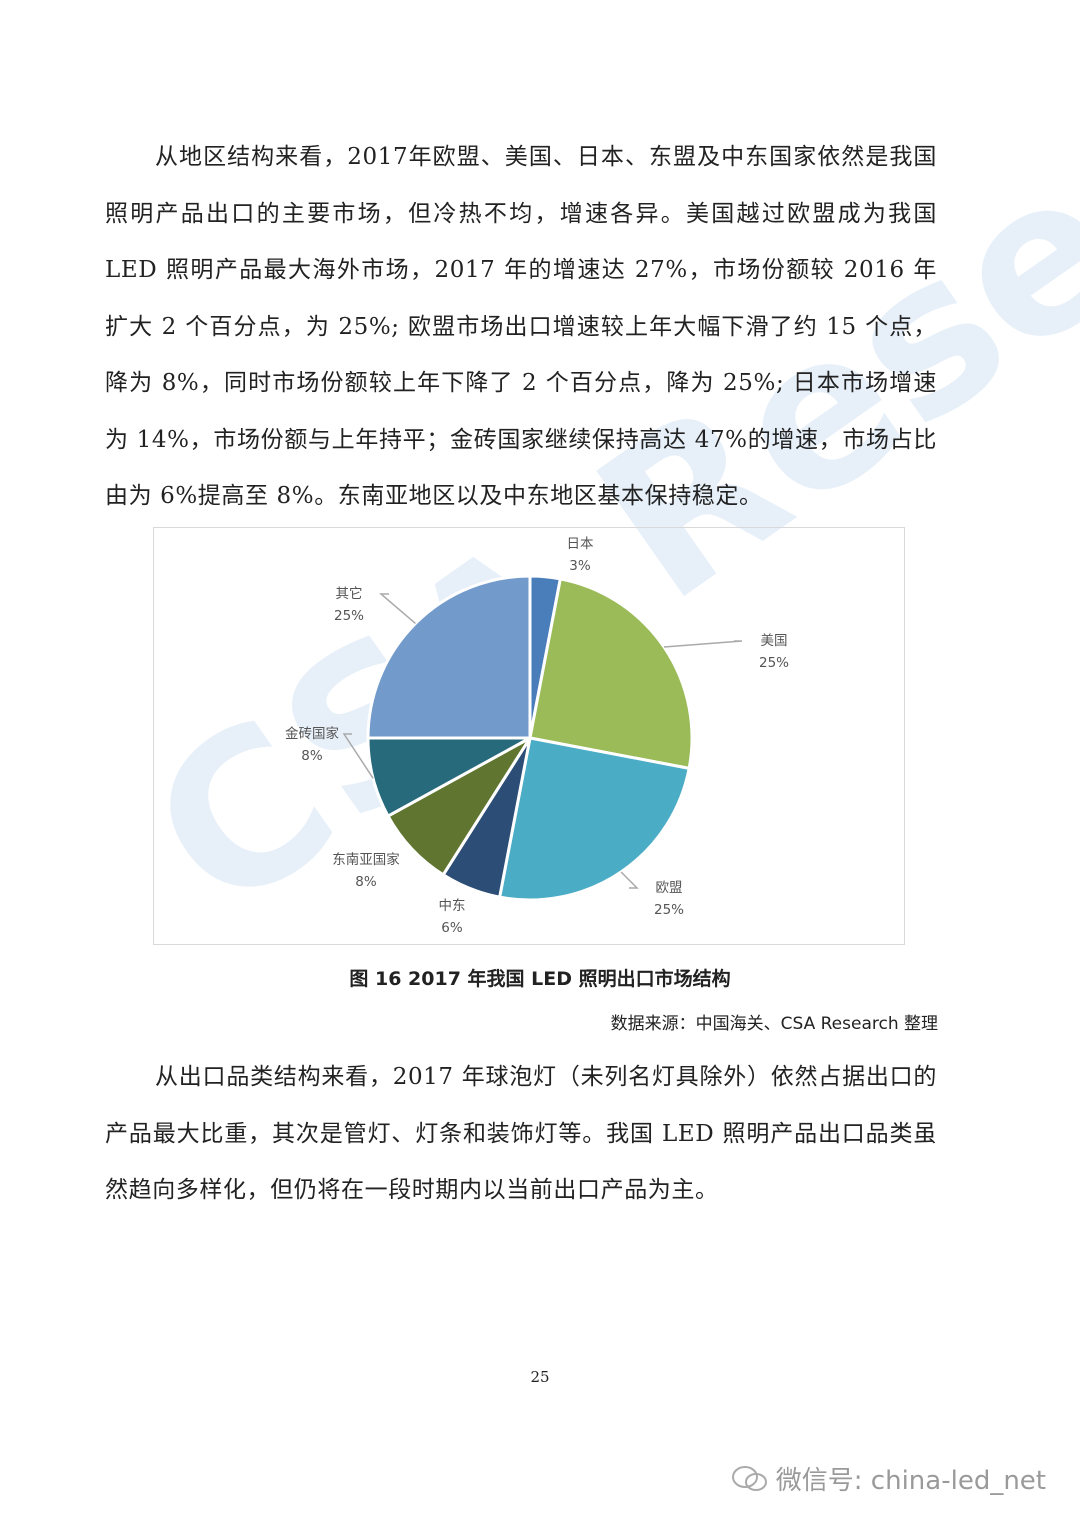  I want to click on figure-caption: 图 16 2017 年我国 LED 照明出口市场结构, so click(540, 979).